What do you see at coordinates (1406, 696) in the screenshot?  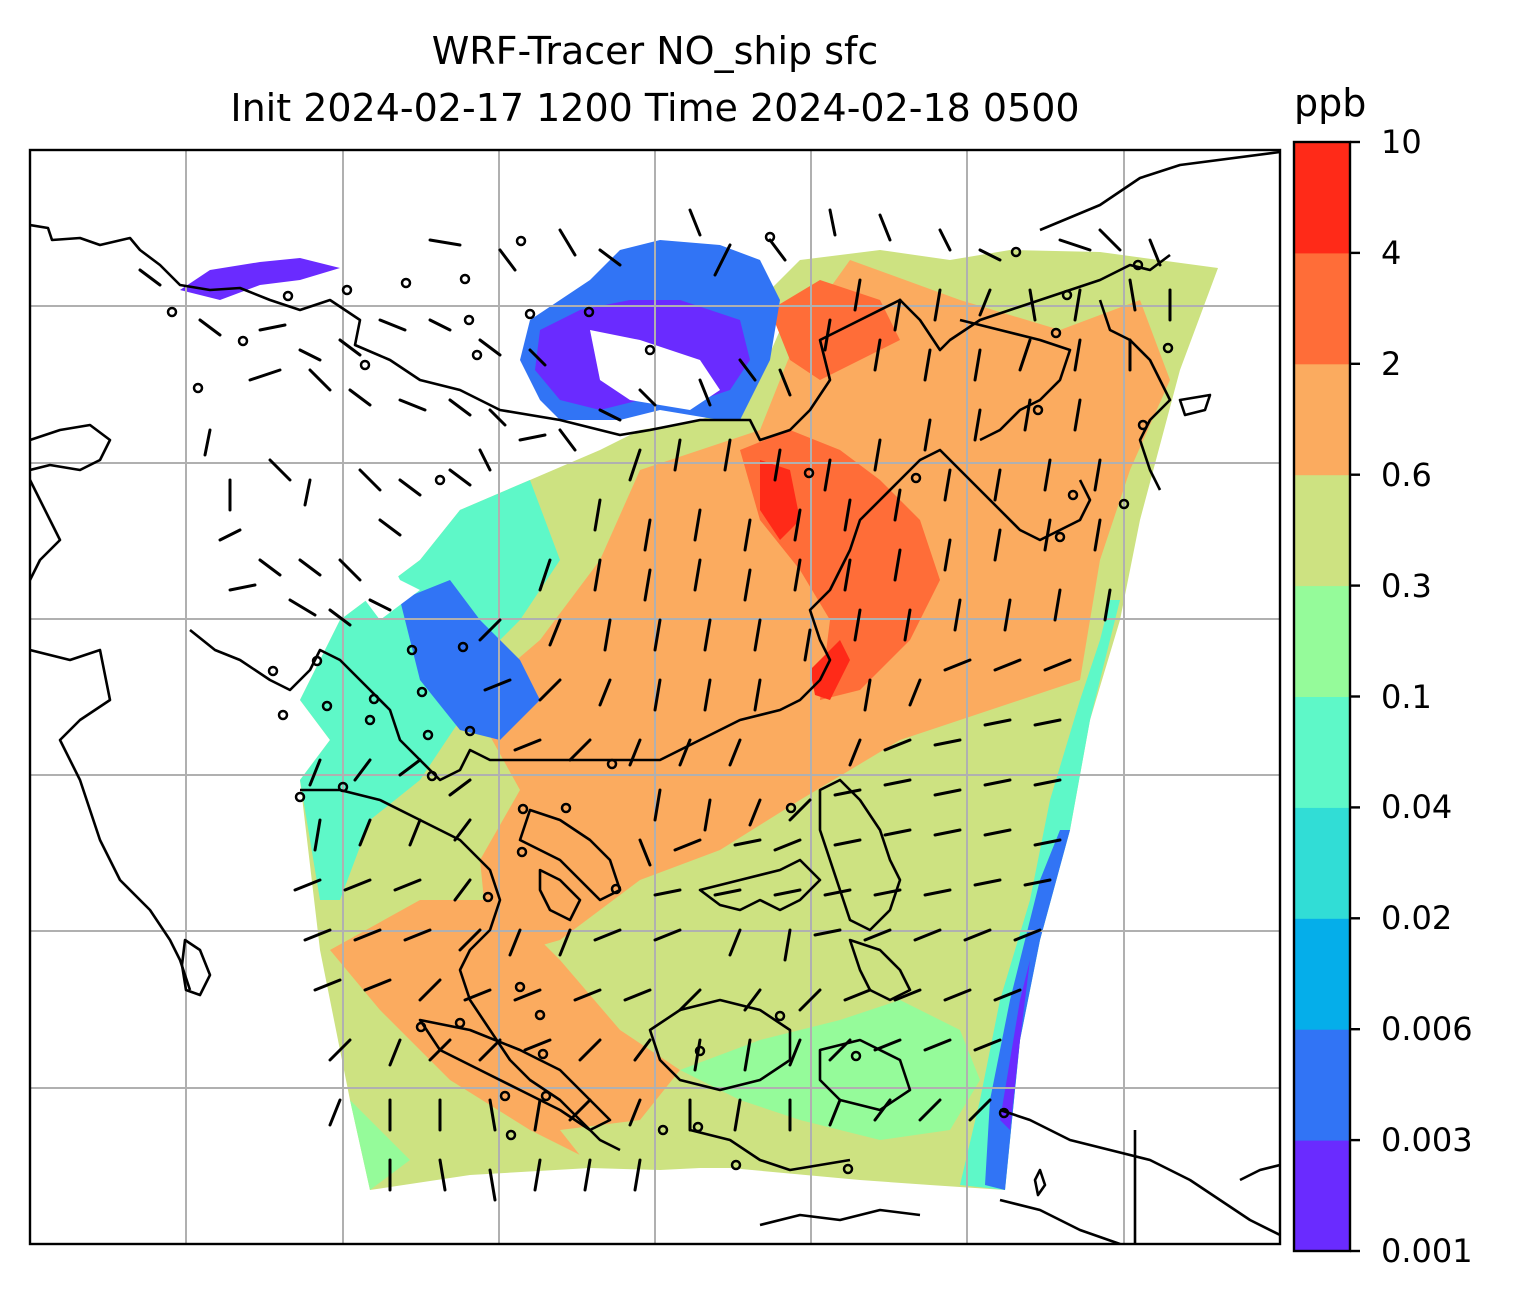 I see `colorbar-tick-label: 0.1` at bounding box center [1406, 696].